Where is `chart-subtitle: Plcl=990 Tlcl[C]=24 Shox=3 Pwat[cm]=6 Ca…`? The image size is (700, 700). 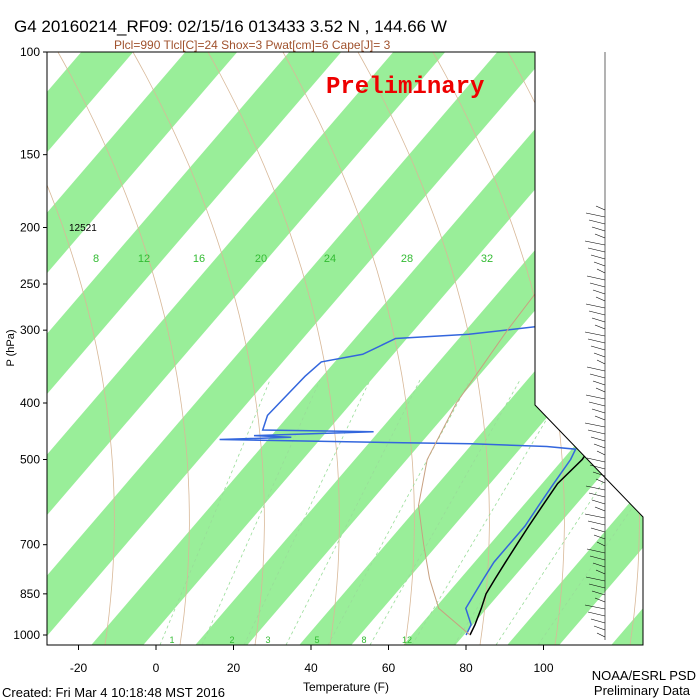
chart-subtitle: Plcl=990 Tlcl[C]=24 Shox=3 Pwat[cm]=6 Ca… is located at coordinates (252, 45).